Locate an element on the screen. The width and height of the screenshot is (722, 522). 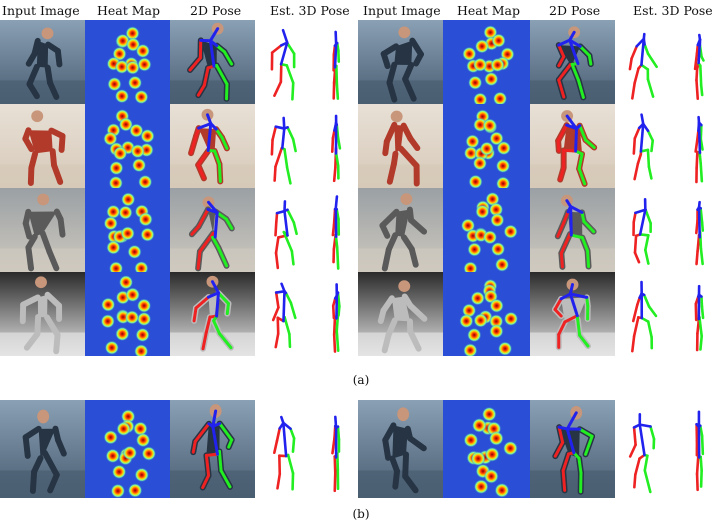
row-b-right-2d-pose is located at coordinates (572, 449).